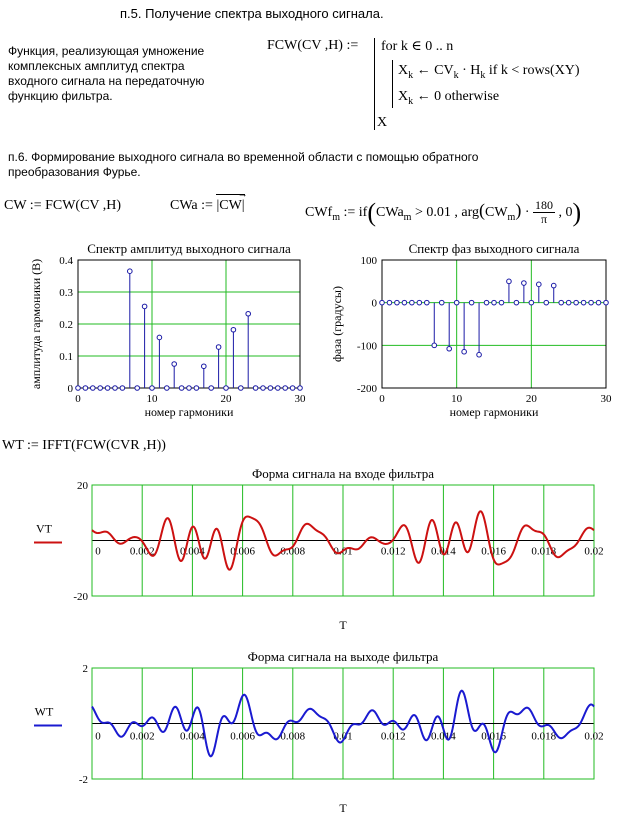 This screenshot has width=633, height=817. What do you see at coordinates (369, 261) in the screenshot?
I see `y-tick-label: 100` at bounding box center [369, 261].